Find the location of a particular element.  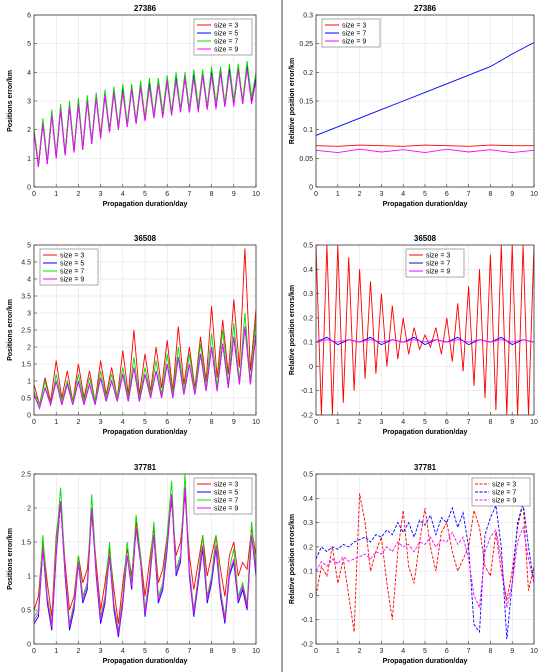

chart-title: 36508 is located at coordinates (145, 238).